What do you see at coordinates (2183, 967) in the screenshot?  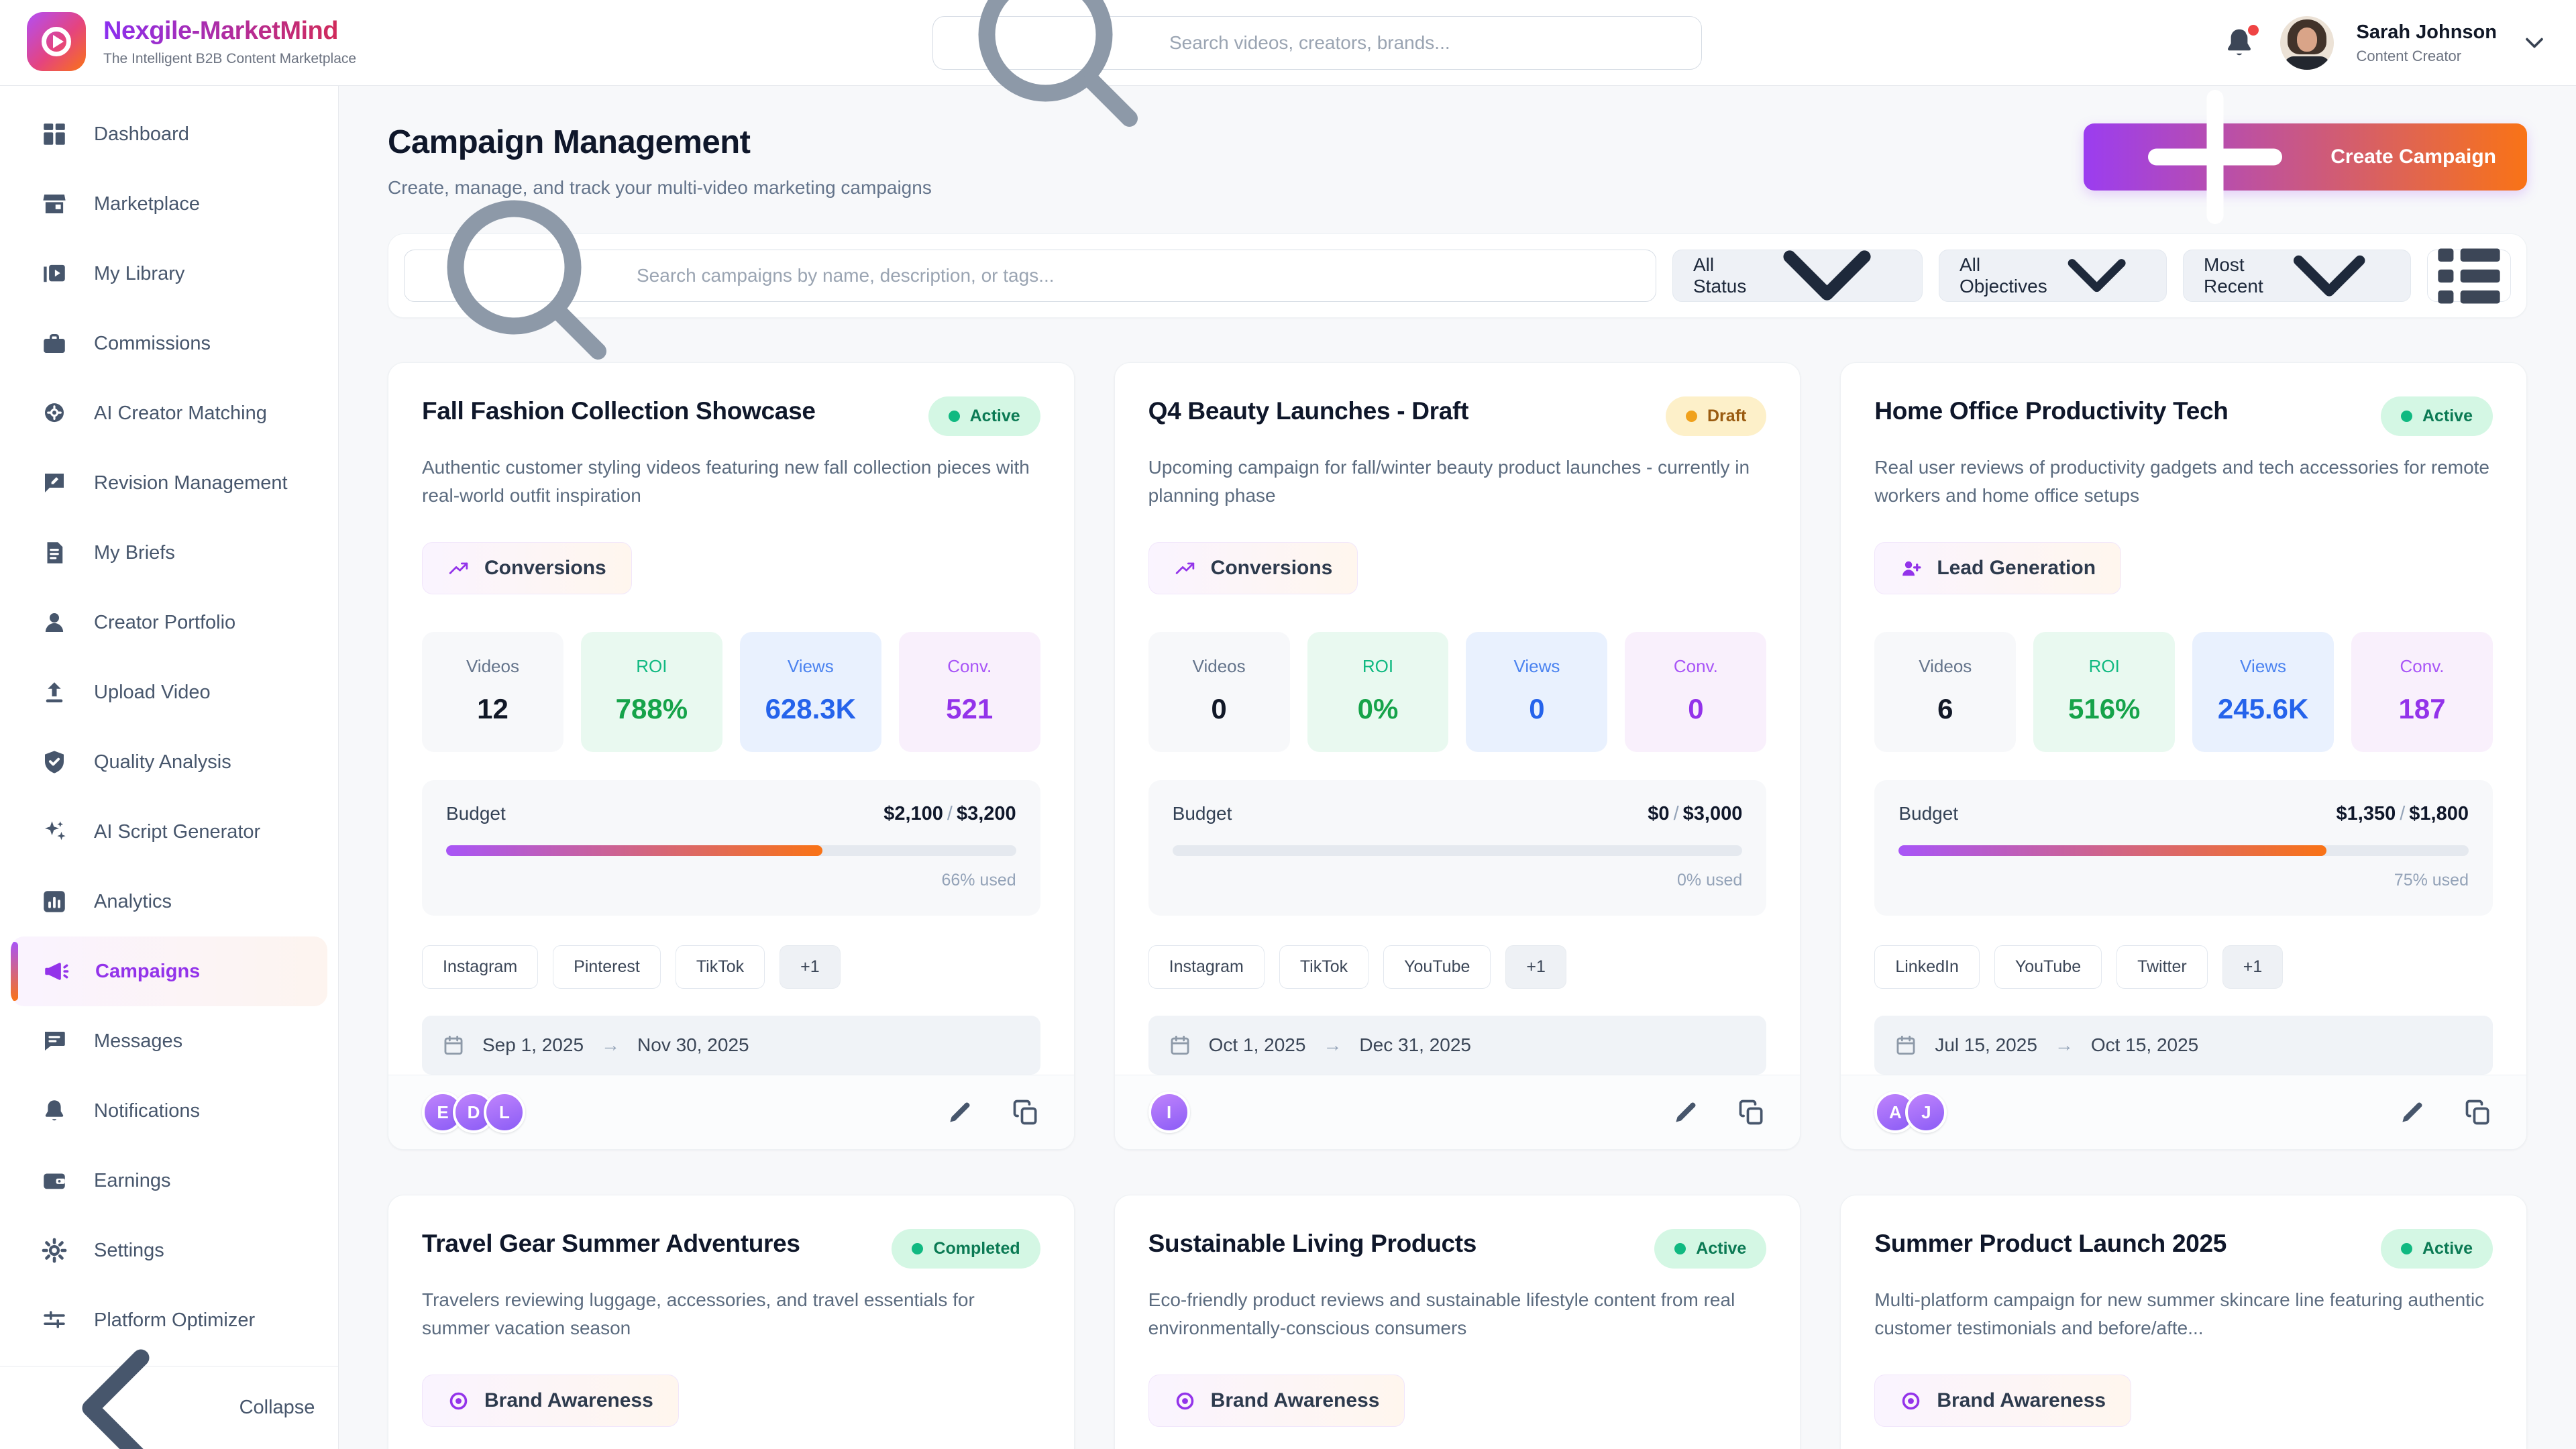 I see `platform-tags: LinkedIn YouTube Twitter +1` at bounding box center [2183, 967].